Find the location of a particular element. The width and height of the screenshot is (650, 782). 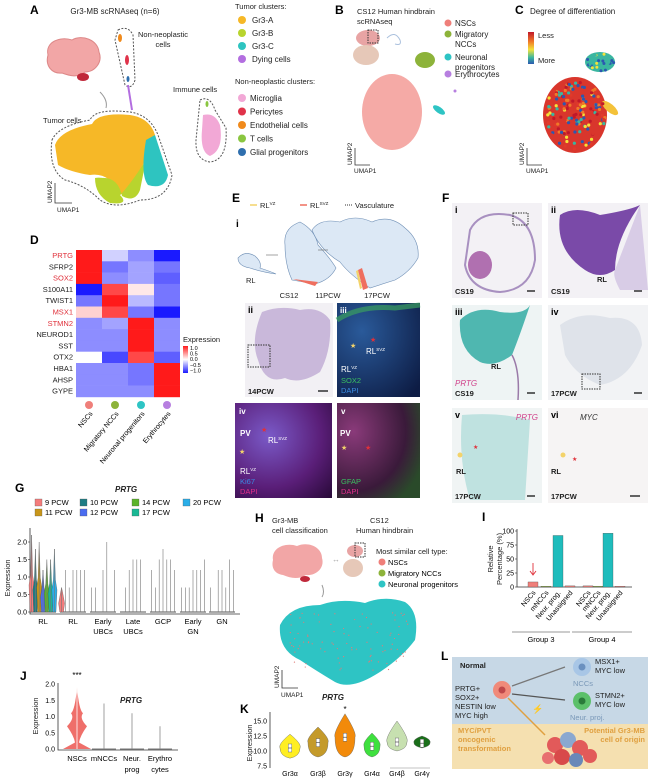

bar is located at coordinates (533, 584).